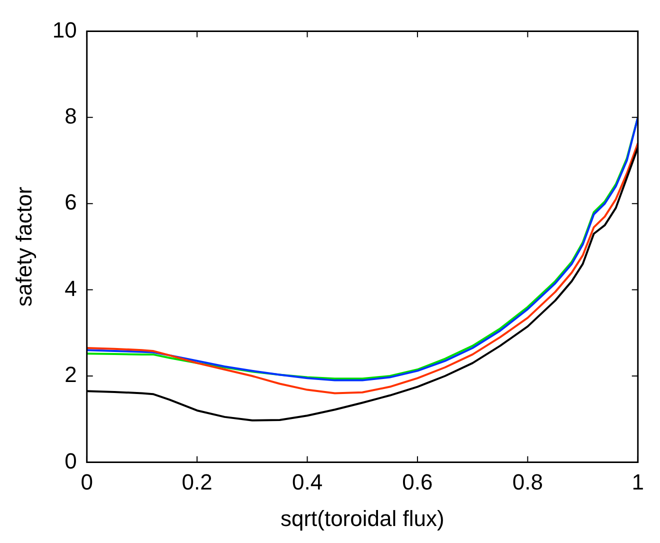 The image size is (660, 543). I want to click on x-tick-label: 1, so click(638, 481).